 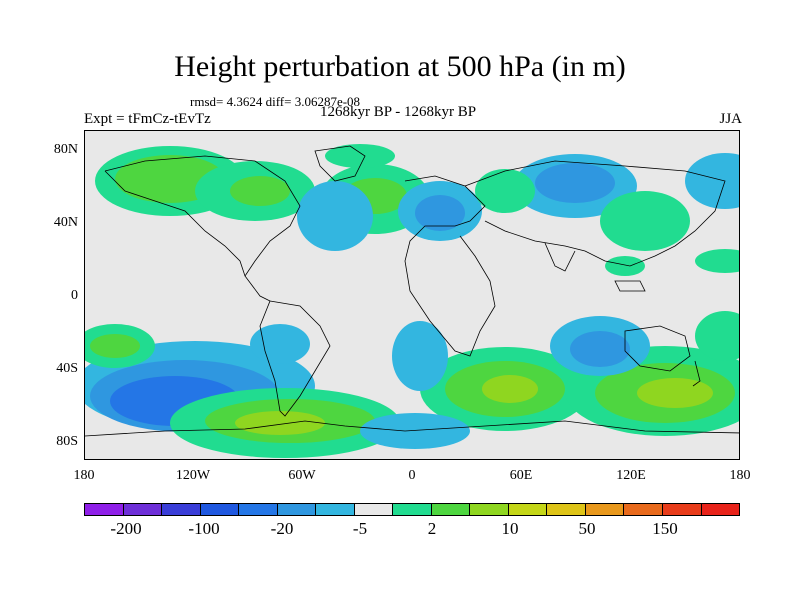 I want to click on colorbar-label: -100, so click(x=204, y=528).